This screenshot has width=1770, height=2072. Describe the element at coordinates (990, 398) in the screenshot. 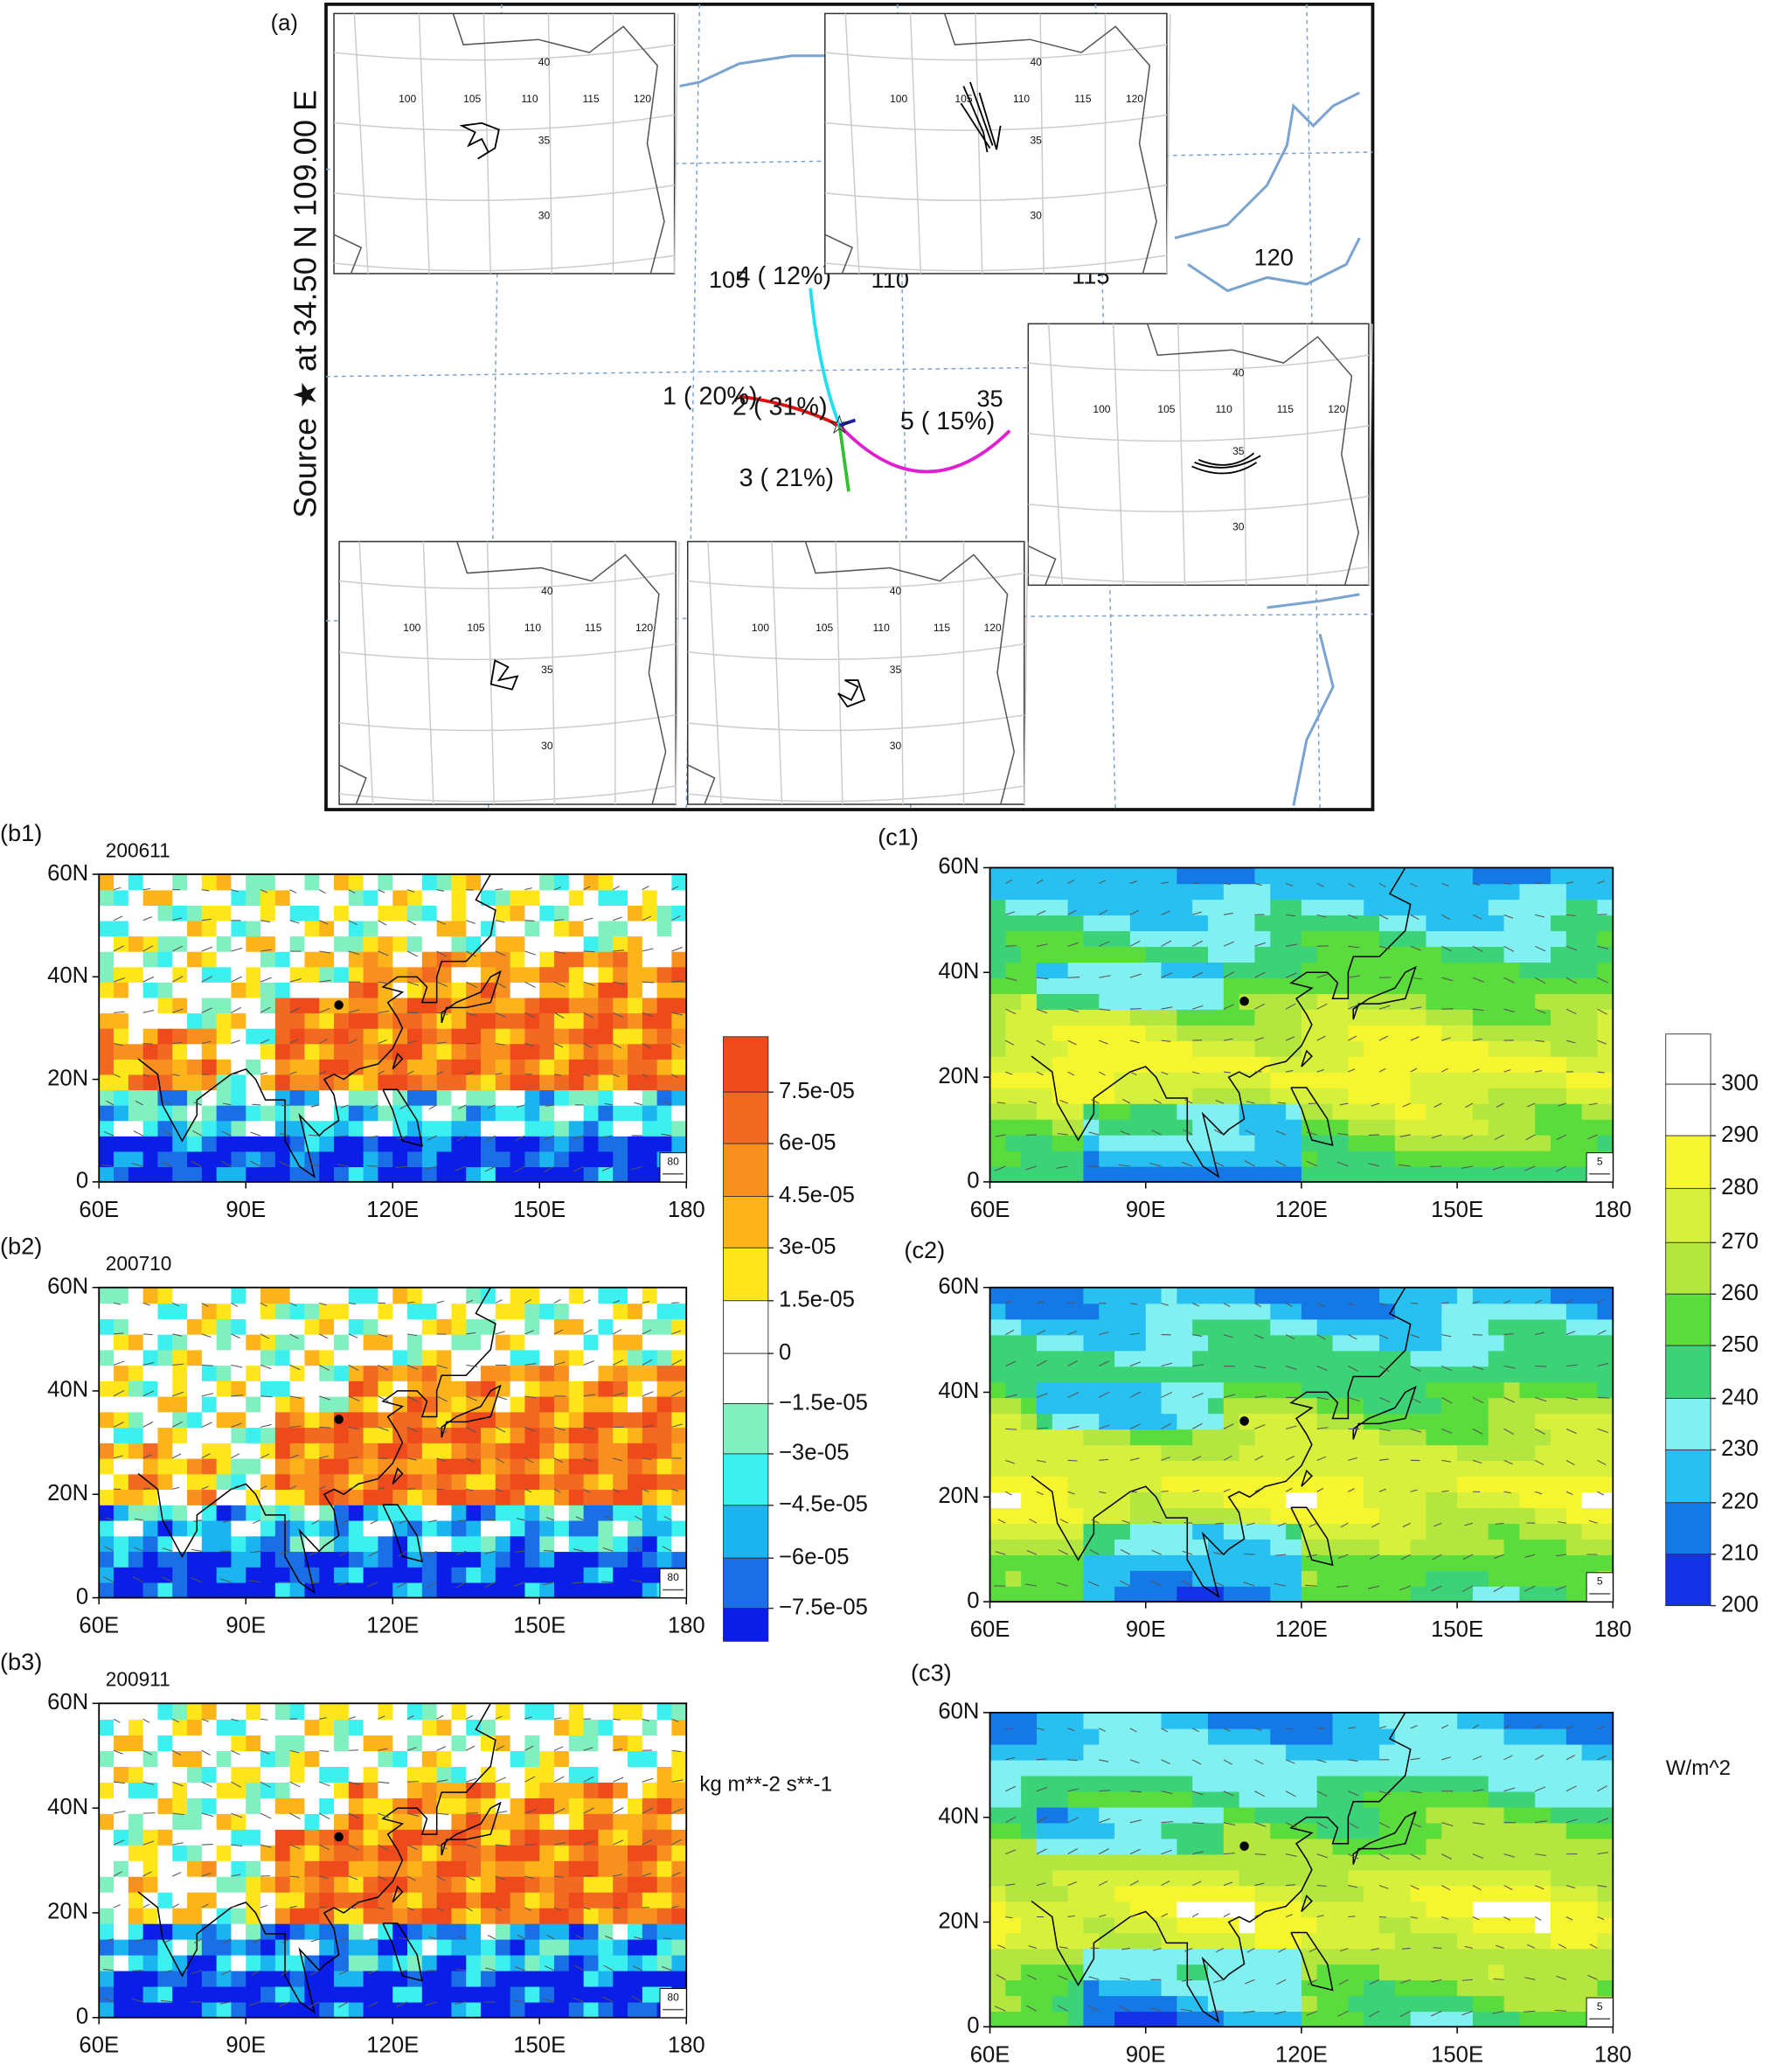

I see `background-grid-label: 35` at that location.